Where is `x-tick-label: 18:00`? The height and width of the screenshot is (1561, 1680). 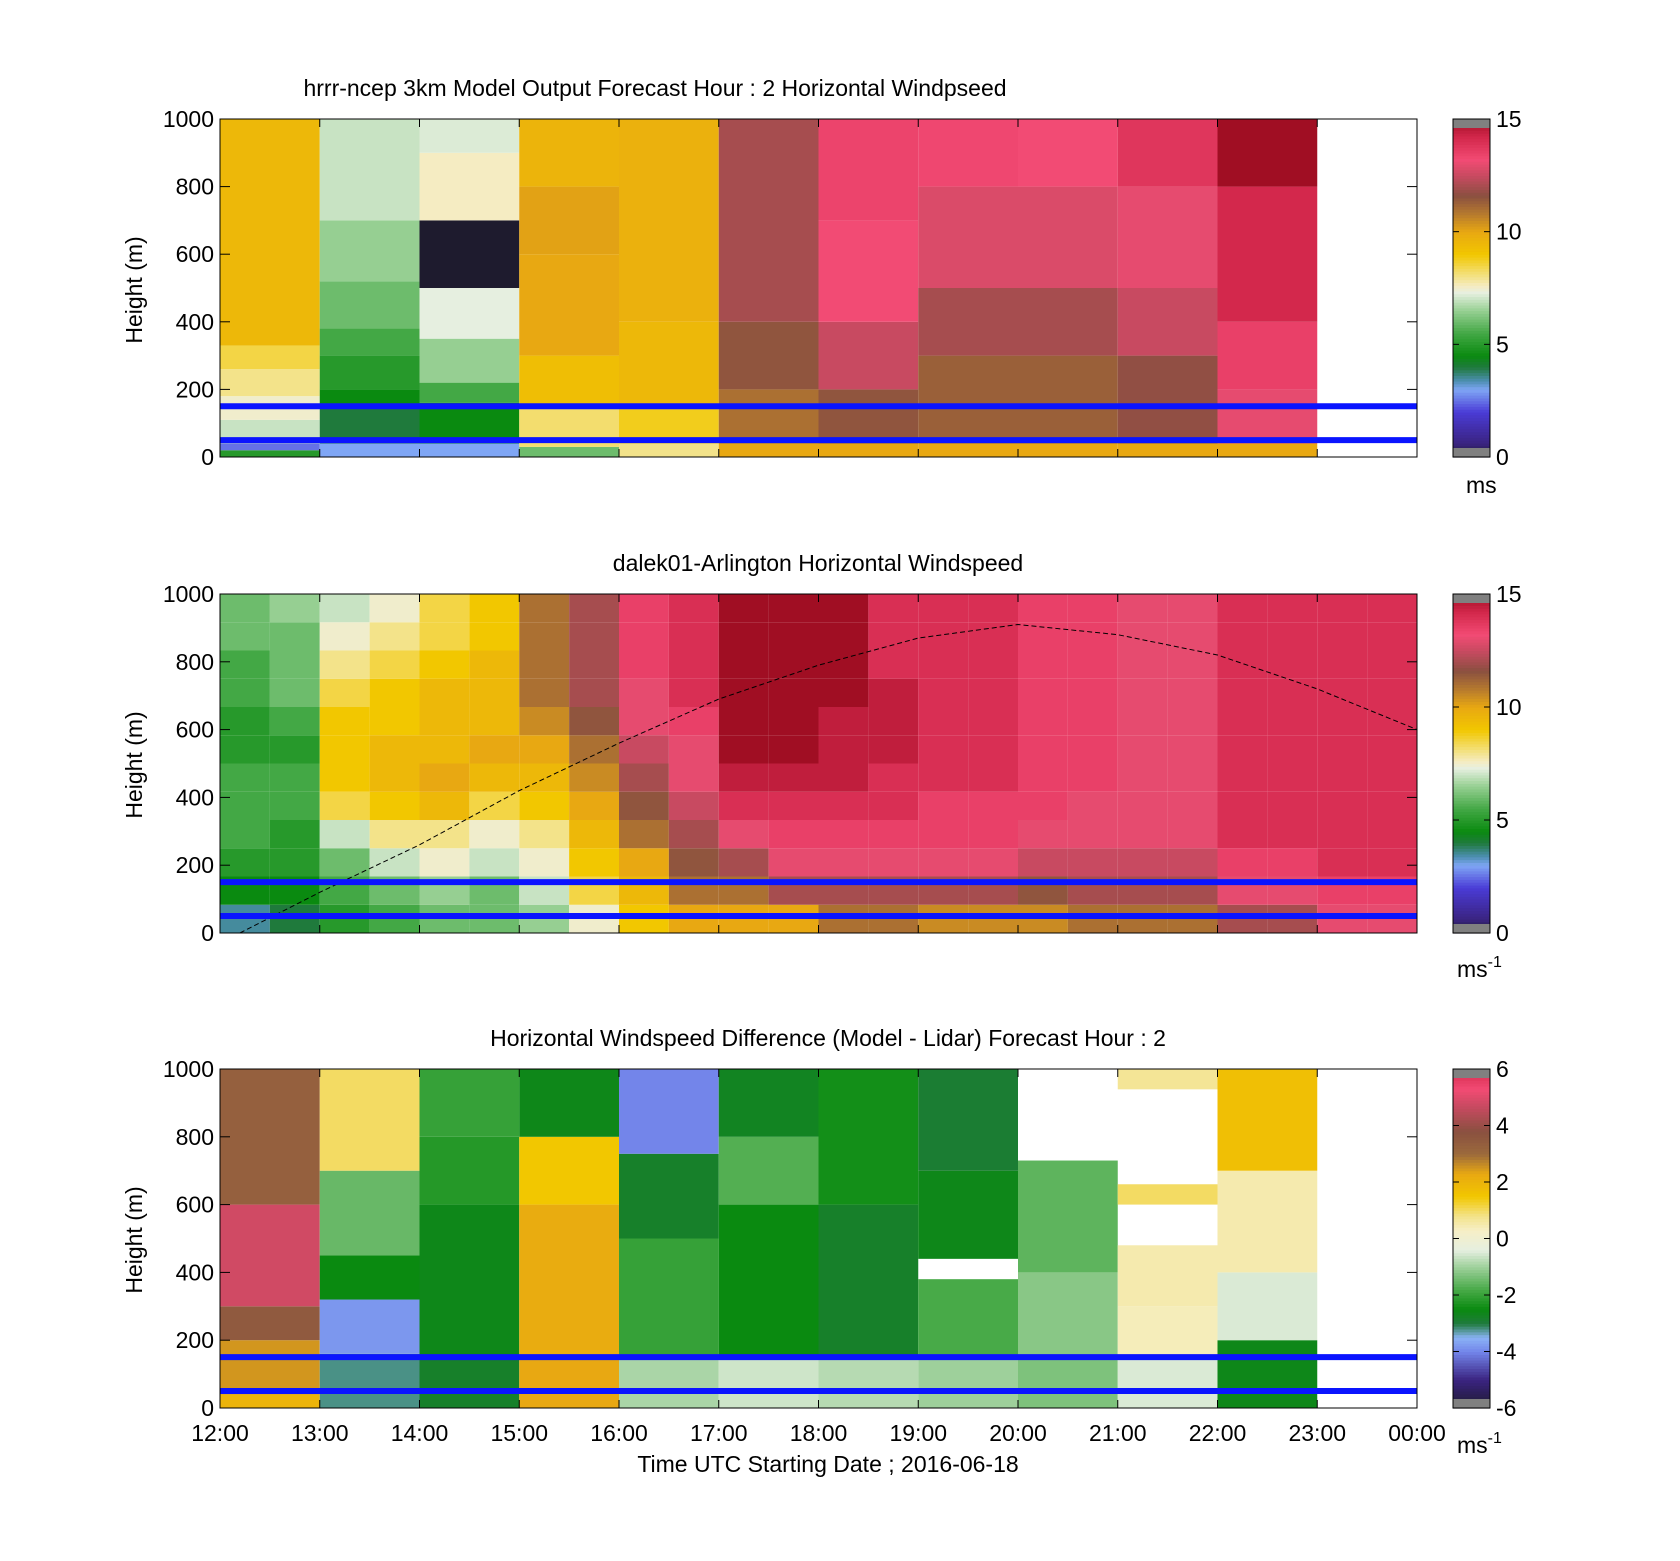
x-tick-label: 18:00 is located at coordinates (819, 1433).